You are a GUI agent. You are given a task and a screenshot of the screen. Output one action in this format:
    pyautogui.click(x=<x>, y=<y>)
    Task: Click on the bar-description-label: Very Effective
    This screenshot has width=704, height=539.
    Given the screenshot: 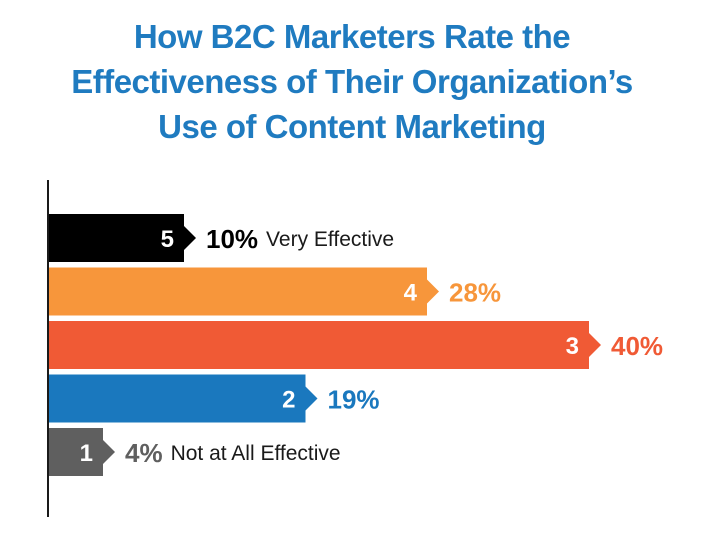 What is the action you would take?
    pyautogui.click(x=330, y=239)
    